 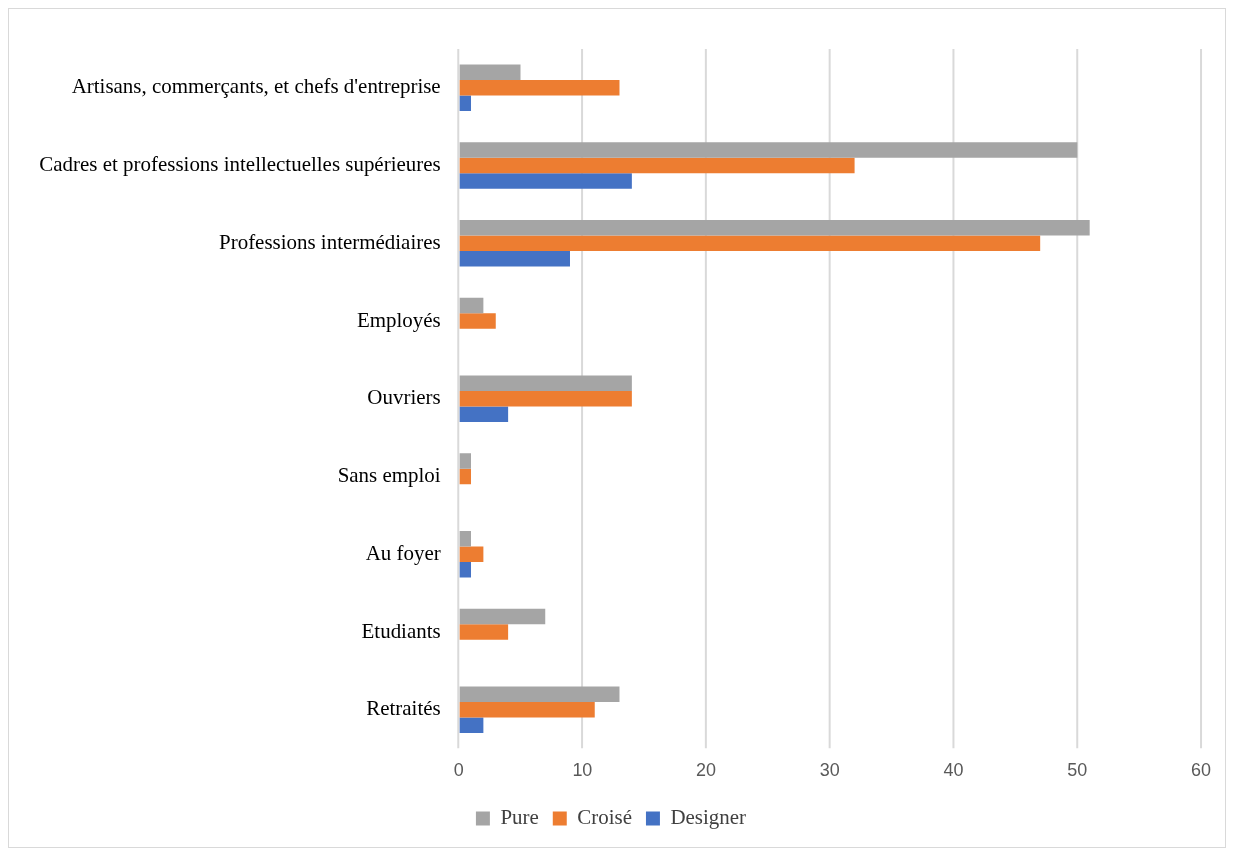 What do you see at coordinates (398, 319) in the screenshot?
I see `y-tick-label: Employés` at bounding box center [398, 319].